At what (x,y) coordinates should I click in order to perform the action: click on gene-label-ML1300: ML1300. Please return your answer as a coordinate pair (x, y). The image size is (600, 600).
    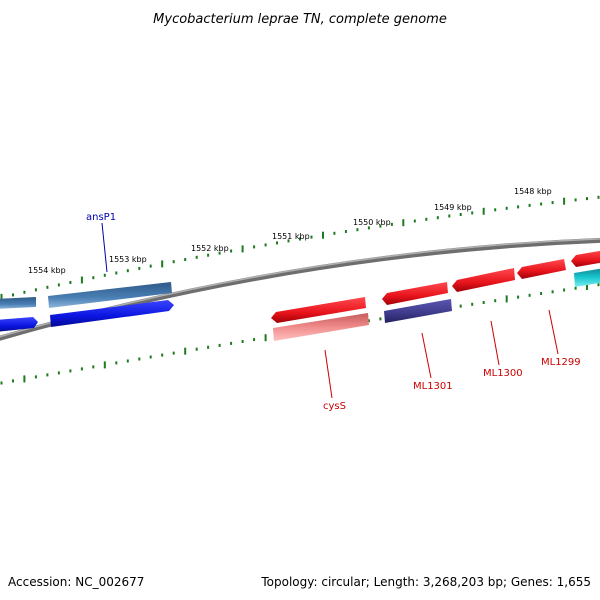
    Looking at the image, I should click on (503, 373).